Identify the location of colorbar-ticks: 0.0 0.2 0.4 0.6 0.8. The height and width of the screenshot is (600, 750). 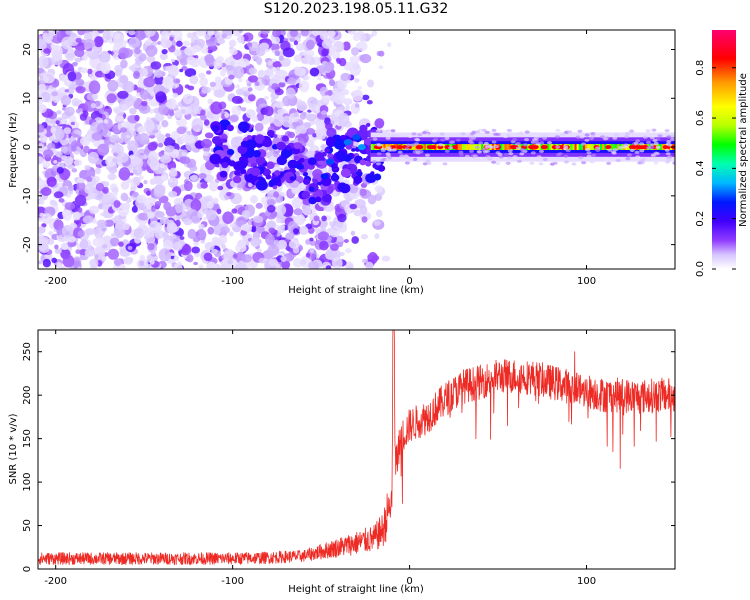
(715, 168).